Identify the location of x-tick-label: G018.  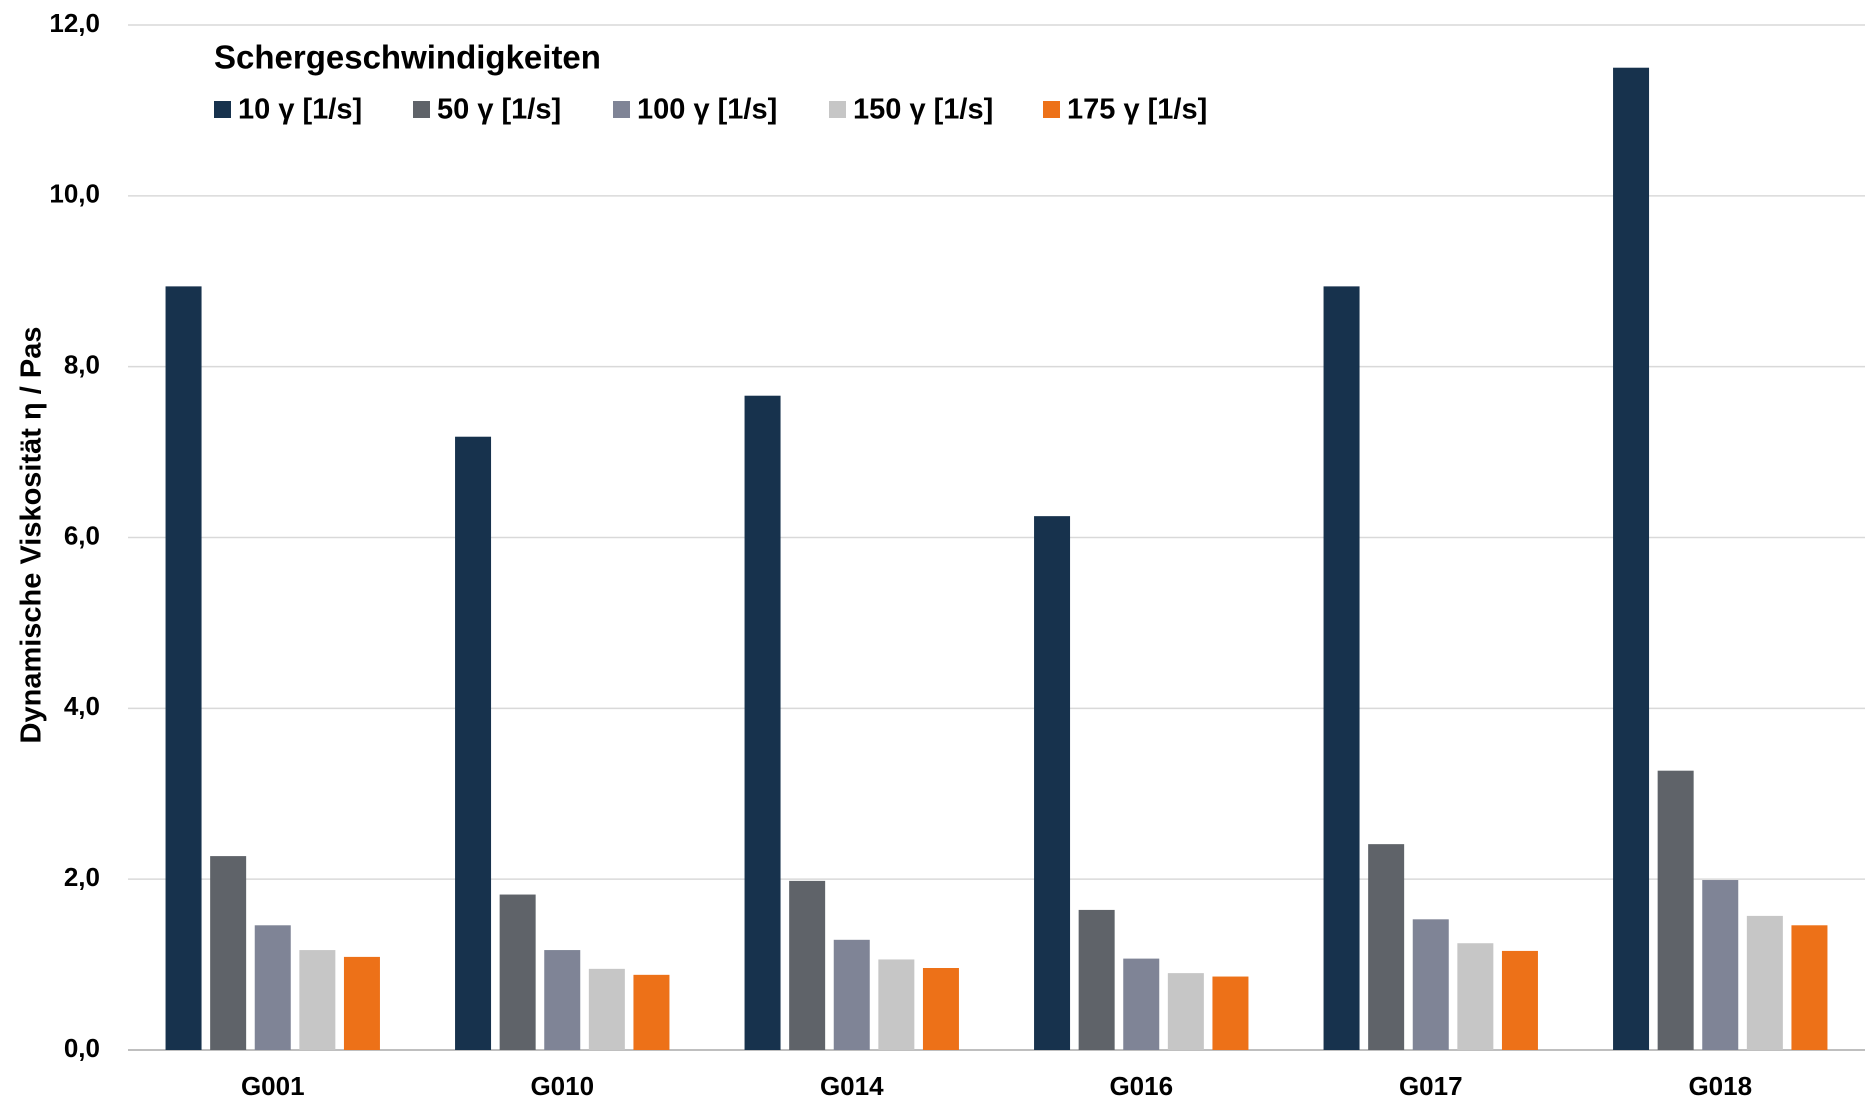
(1720, 1086).